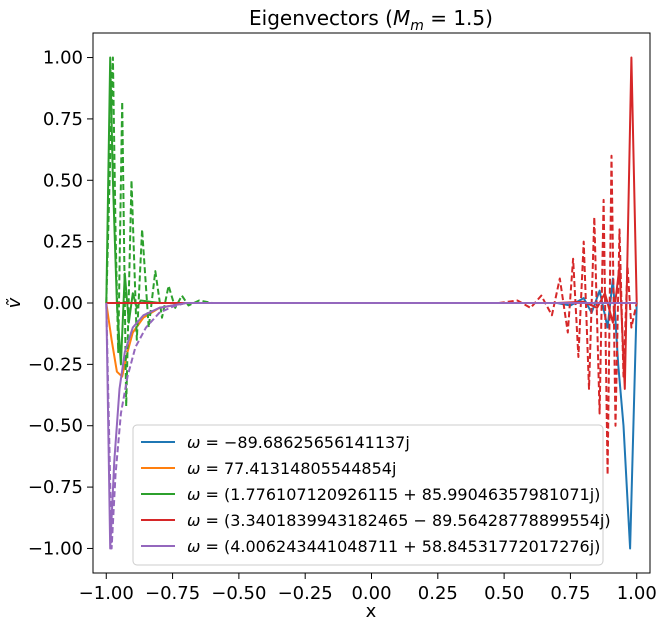  What do you see at coordinates (371, 611) in the screenshot?
I see `x-axis-label: x` at bounding box center [371, 611].